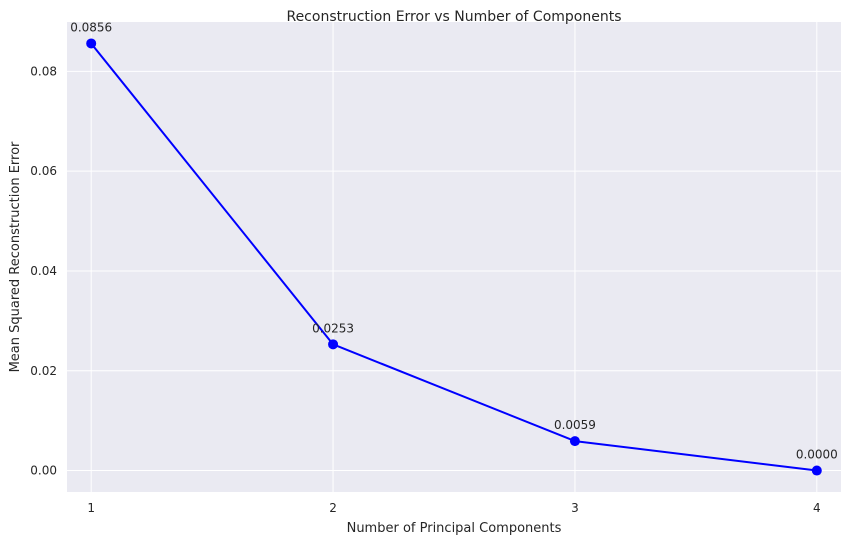 Image resolution: width=851 pixels, height=545 pixels. I want to click on x-tick-label: 1, so click(91, 508).